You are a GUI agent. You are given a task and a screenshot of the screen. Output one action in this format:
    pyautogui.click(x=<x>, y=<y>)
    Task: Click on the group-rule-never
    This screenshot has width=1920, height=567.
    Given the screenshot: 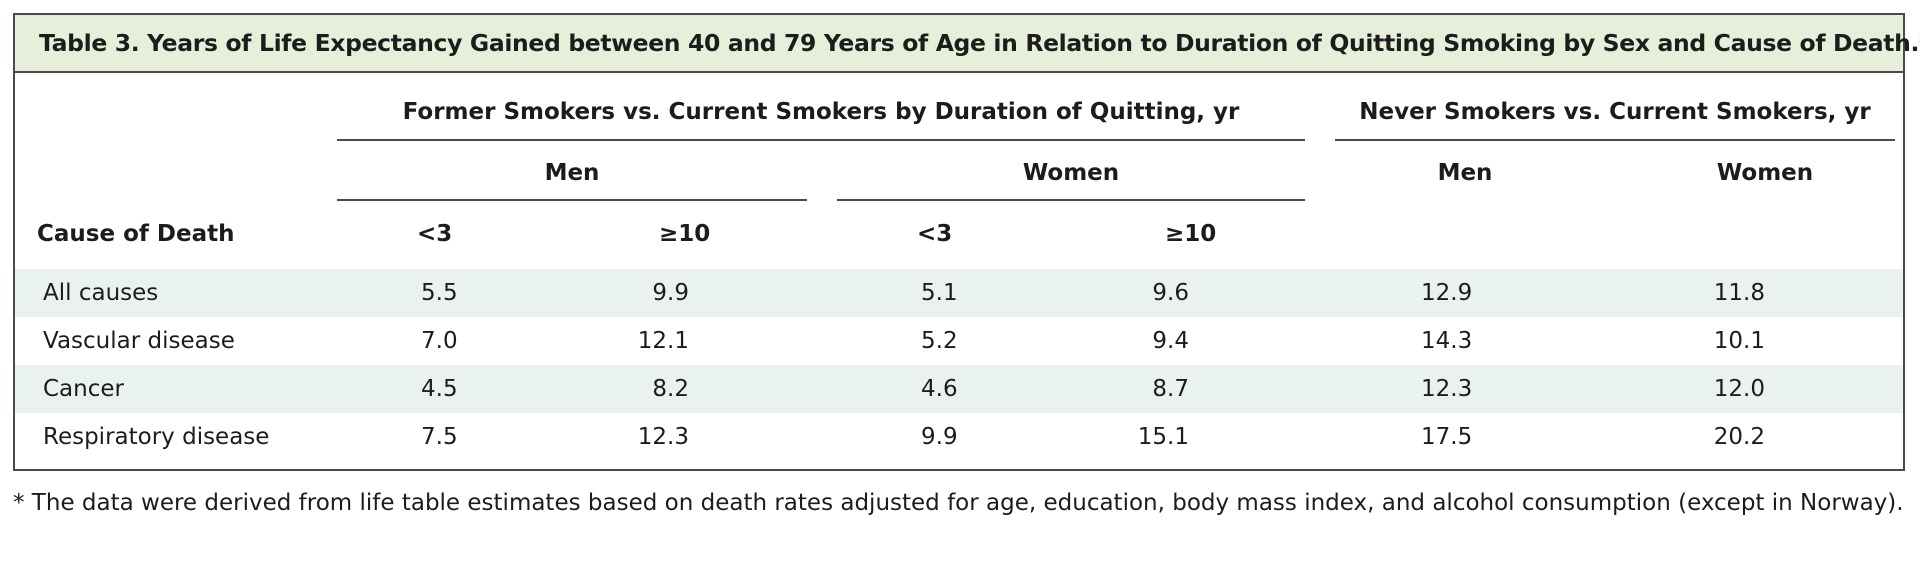 What is the action you would take?
    pyautogui.click(x=1615, y=140)
    